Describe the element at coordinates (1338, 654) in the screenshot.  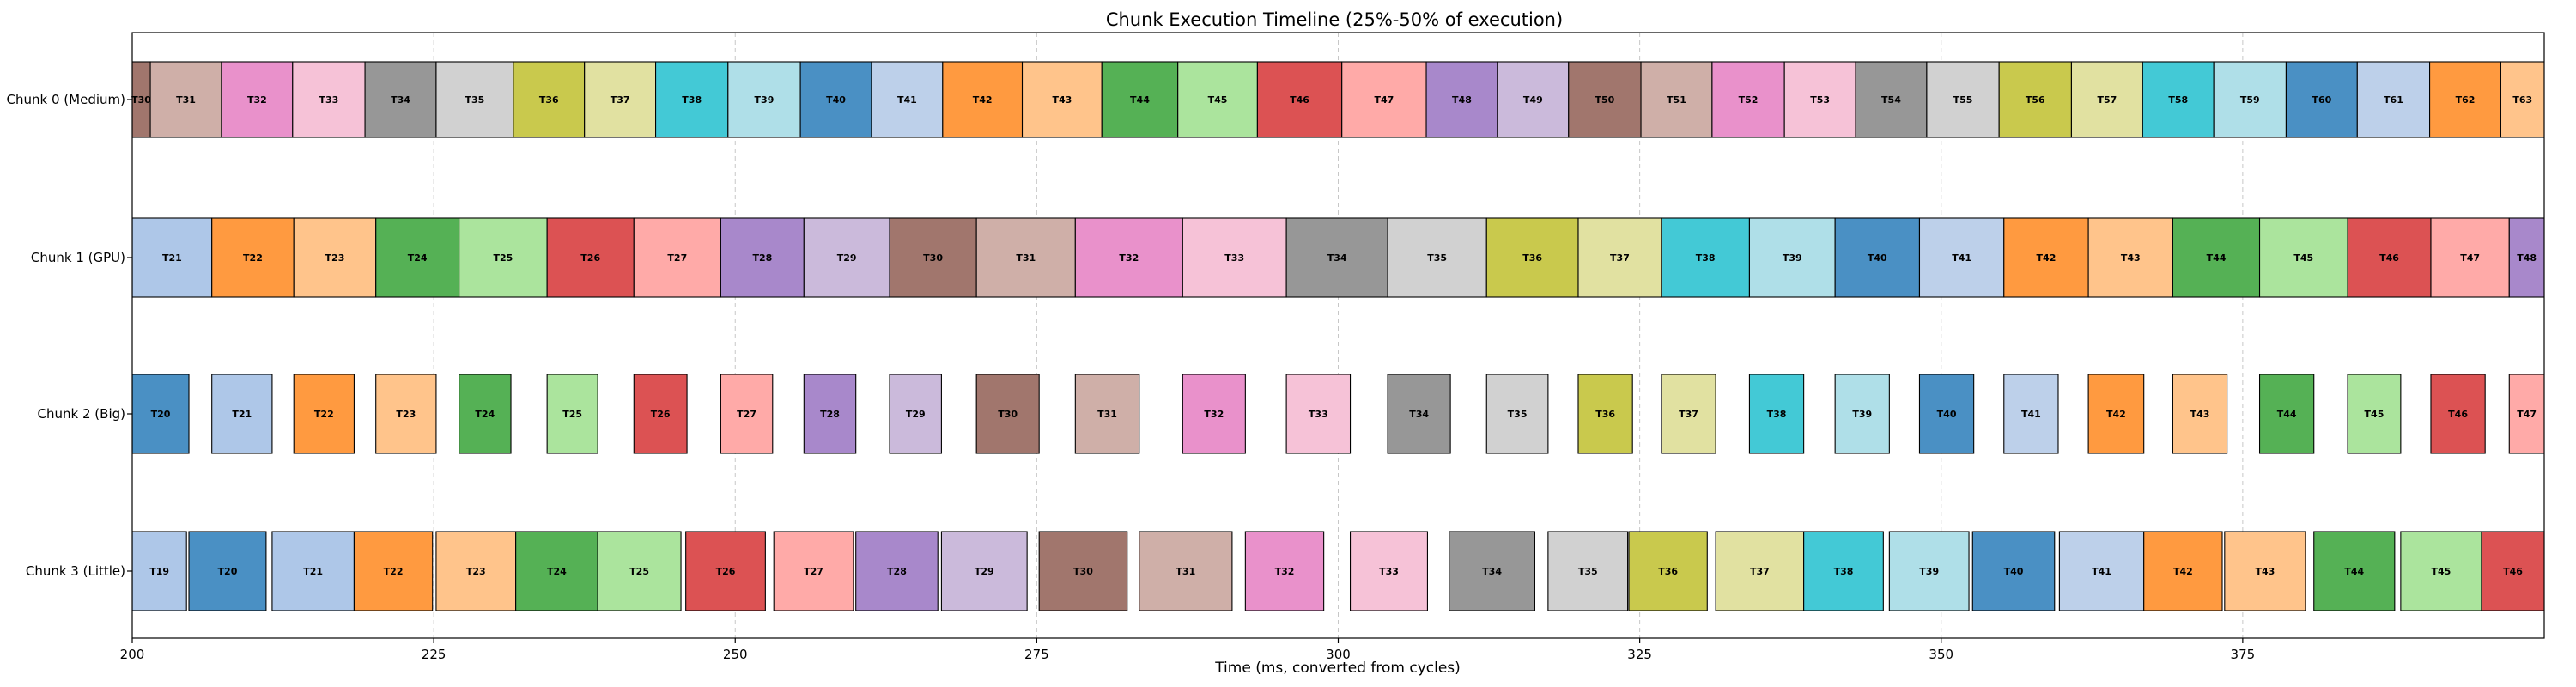
I see `x-tick-label: 300` at that location.